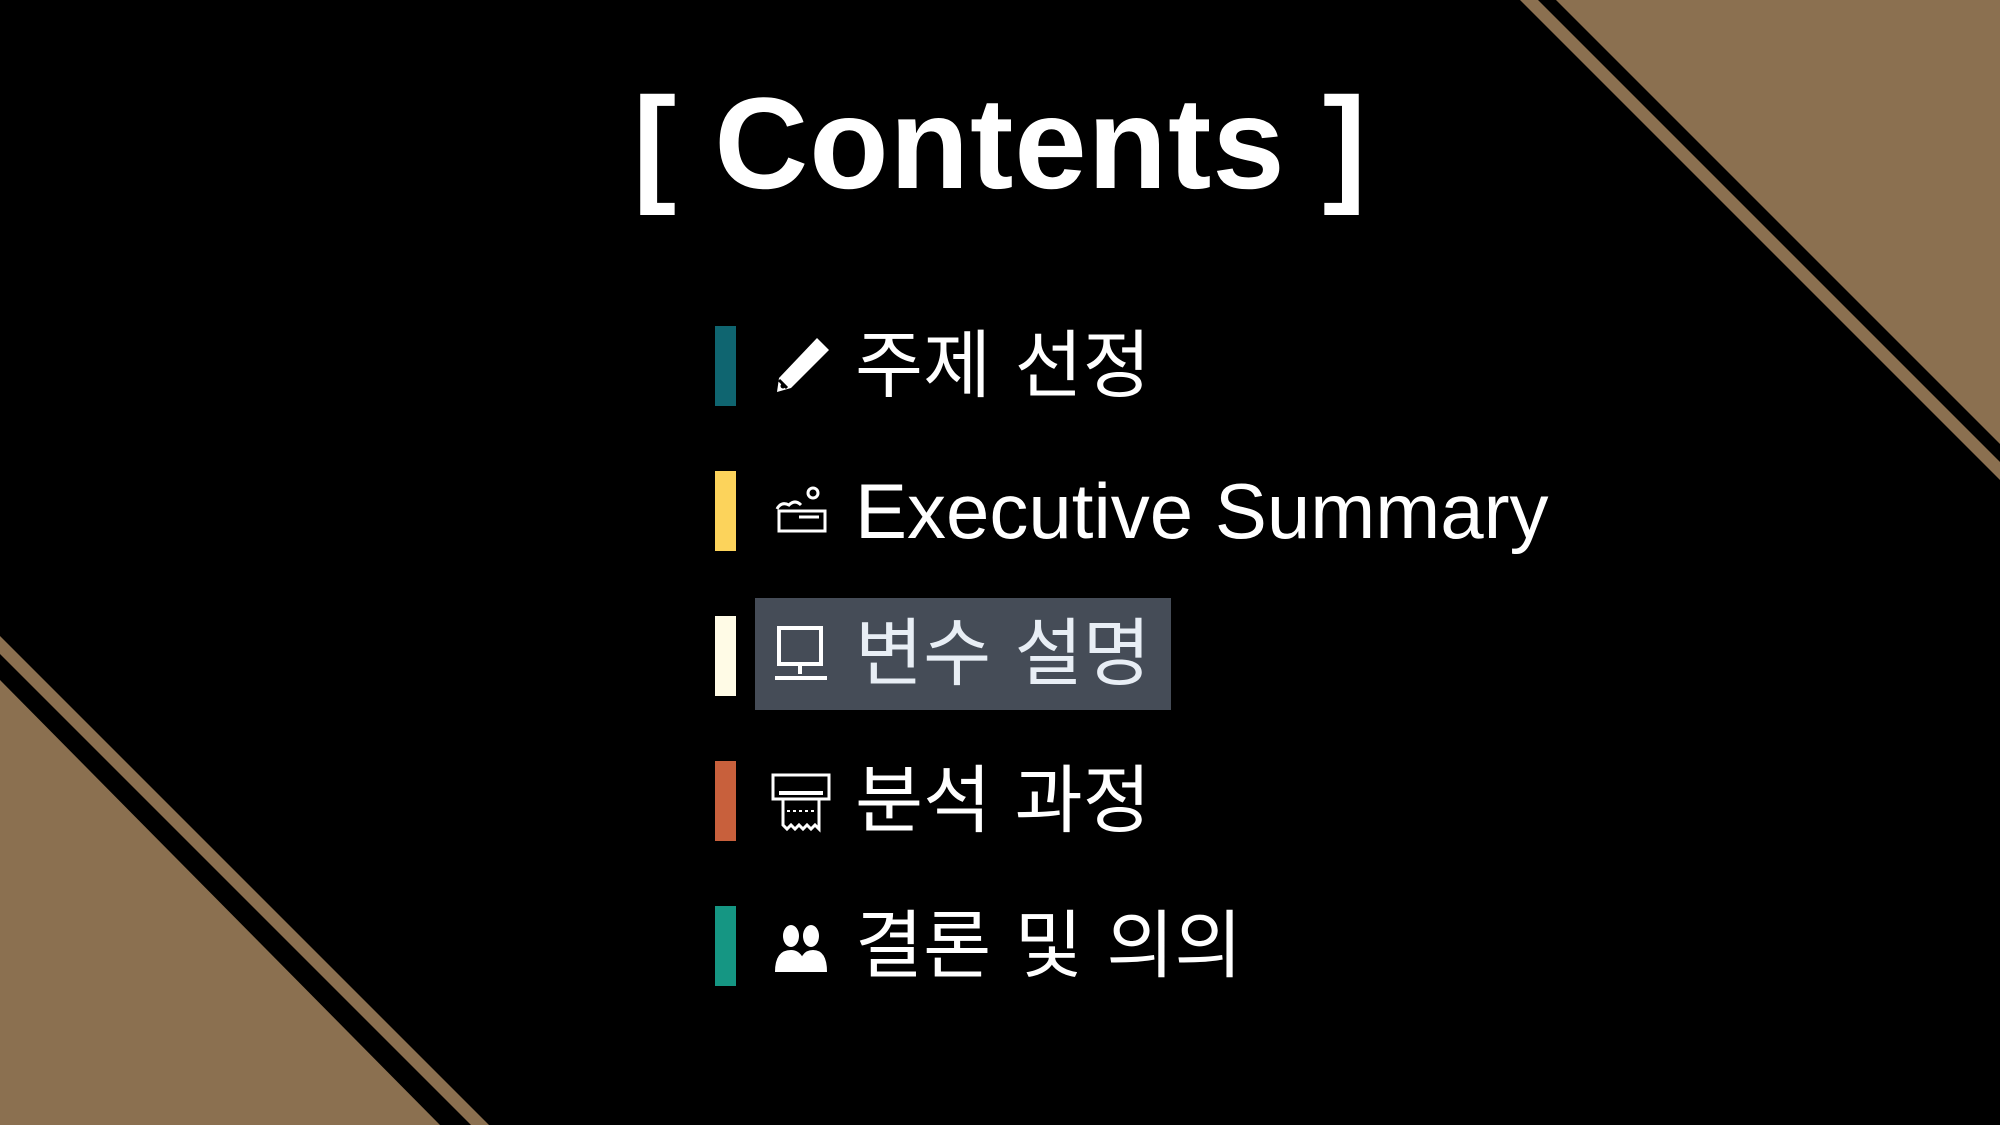 The image size is (2000, 1125). I want to click on menu-item-row: 분석 과정, so click(963, 801).